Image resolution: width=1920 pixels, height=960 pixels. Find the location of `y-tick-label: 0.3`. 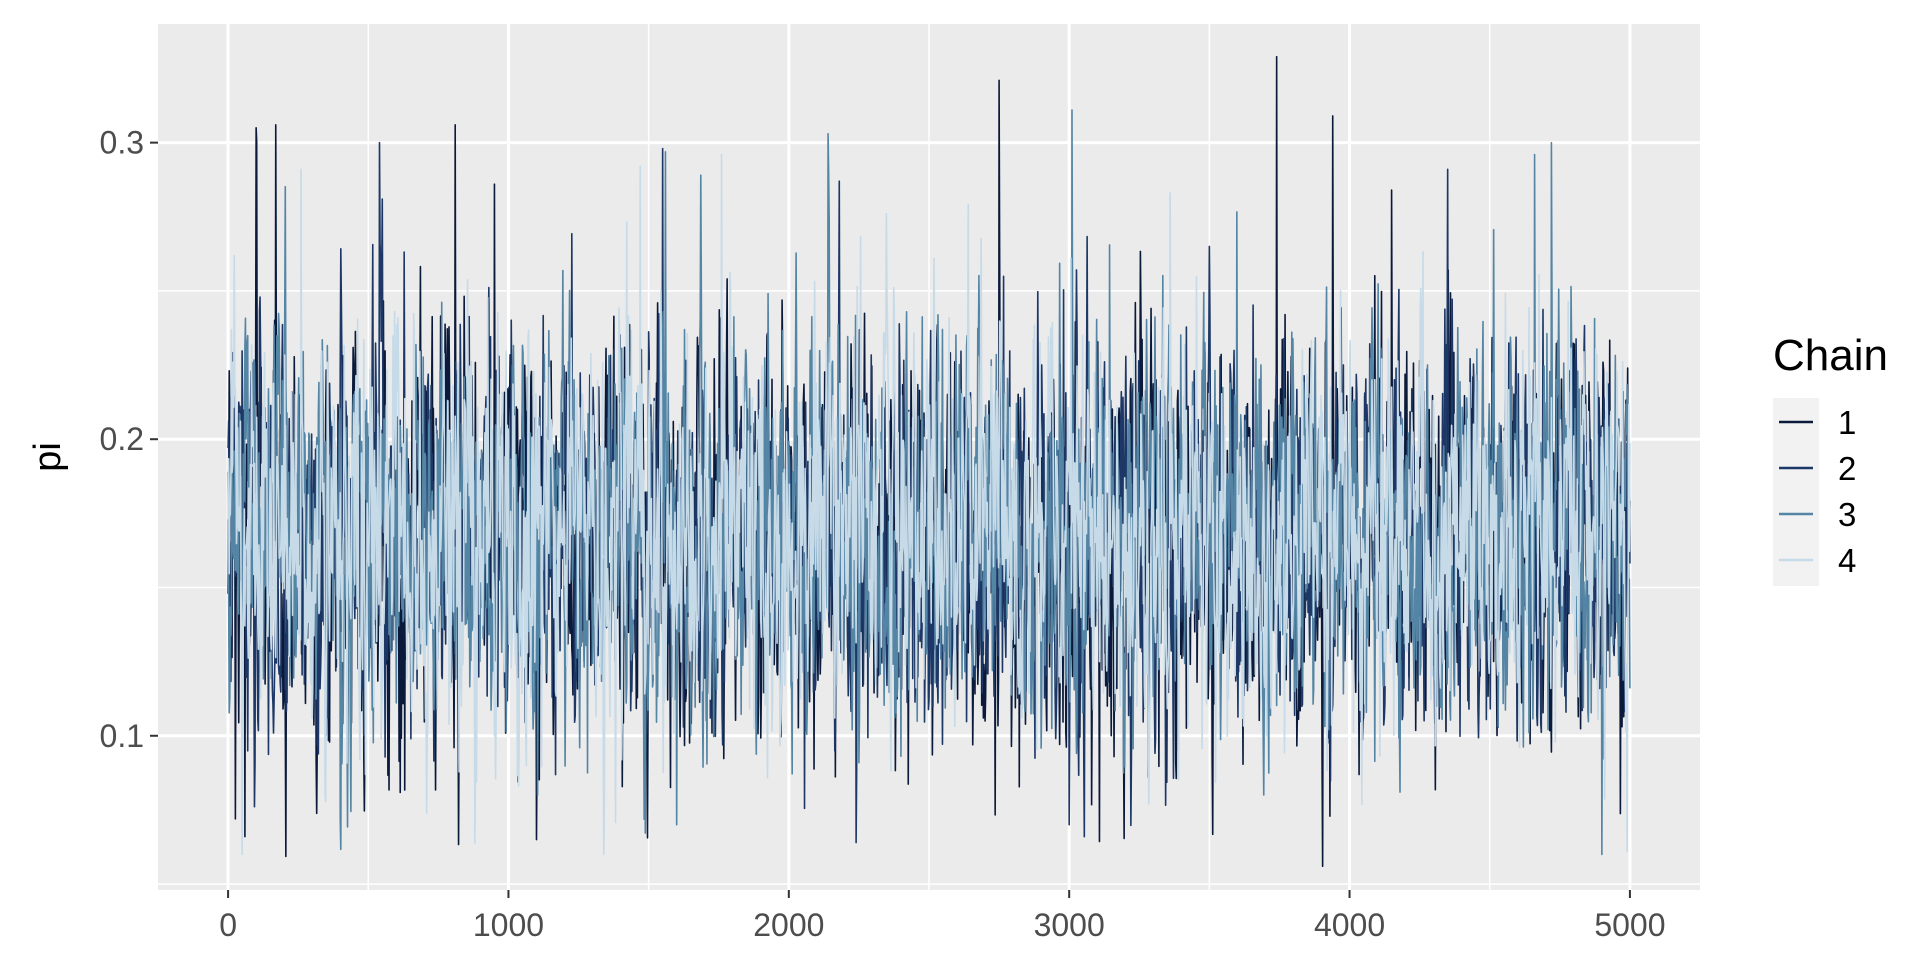

y-tick-label: 0.3 is located at coordinates (122, 143).